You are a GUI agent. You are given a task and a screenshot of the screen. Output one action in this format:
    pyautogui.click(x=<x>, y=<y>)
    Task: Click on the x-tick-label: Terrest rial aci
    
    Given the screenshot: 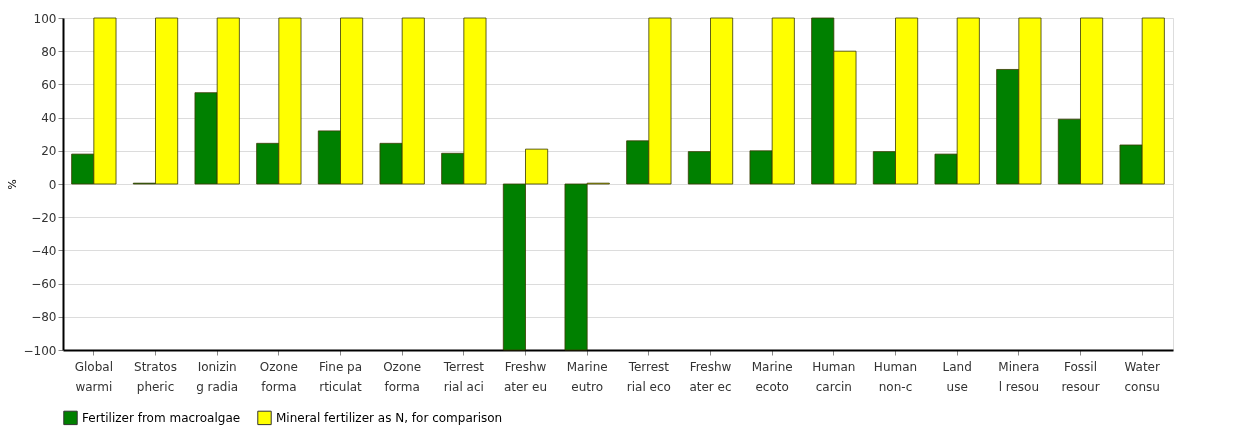 What is the action you would take?
    pyautogui.click(x=463, y=376)
    